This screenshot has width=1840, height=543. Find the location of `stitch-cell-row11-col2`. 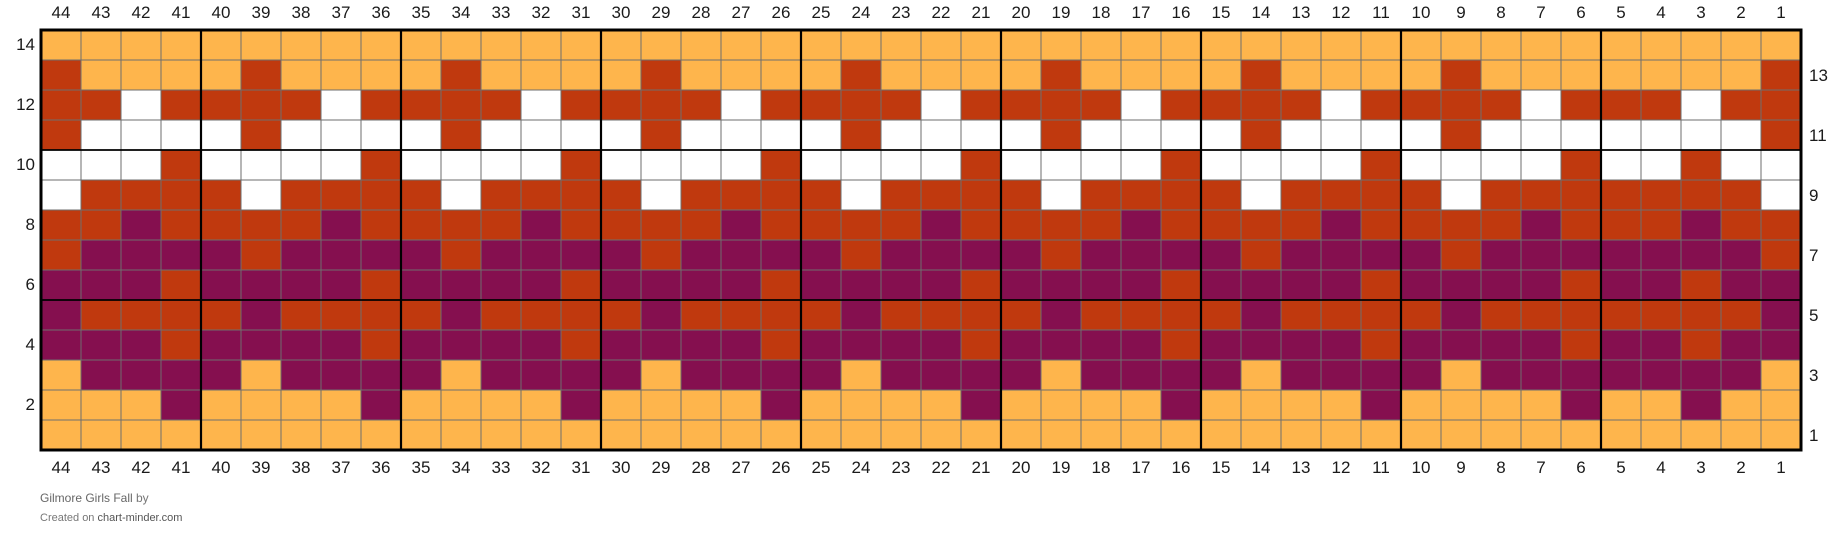

stitch-cell-row11-col2 is located at coordinates (1741, 135).